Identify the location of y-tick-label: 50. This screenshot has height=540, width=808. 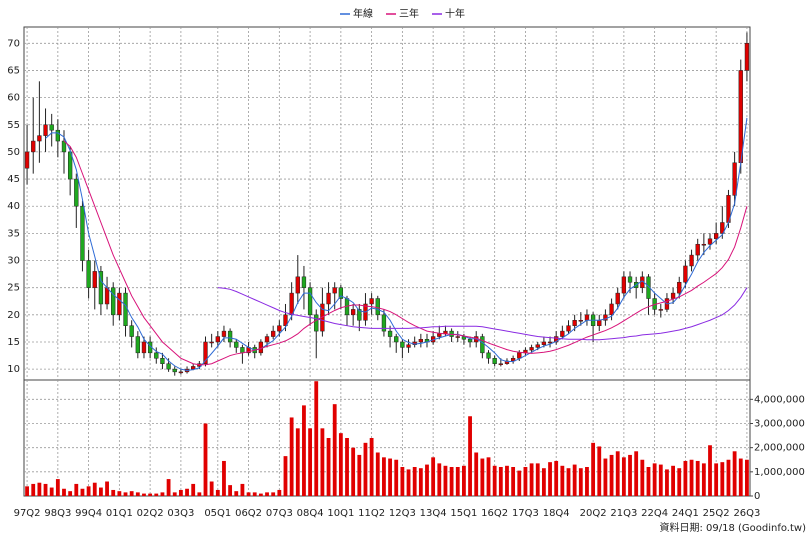
(13, 152).